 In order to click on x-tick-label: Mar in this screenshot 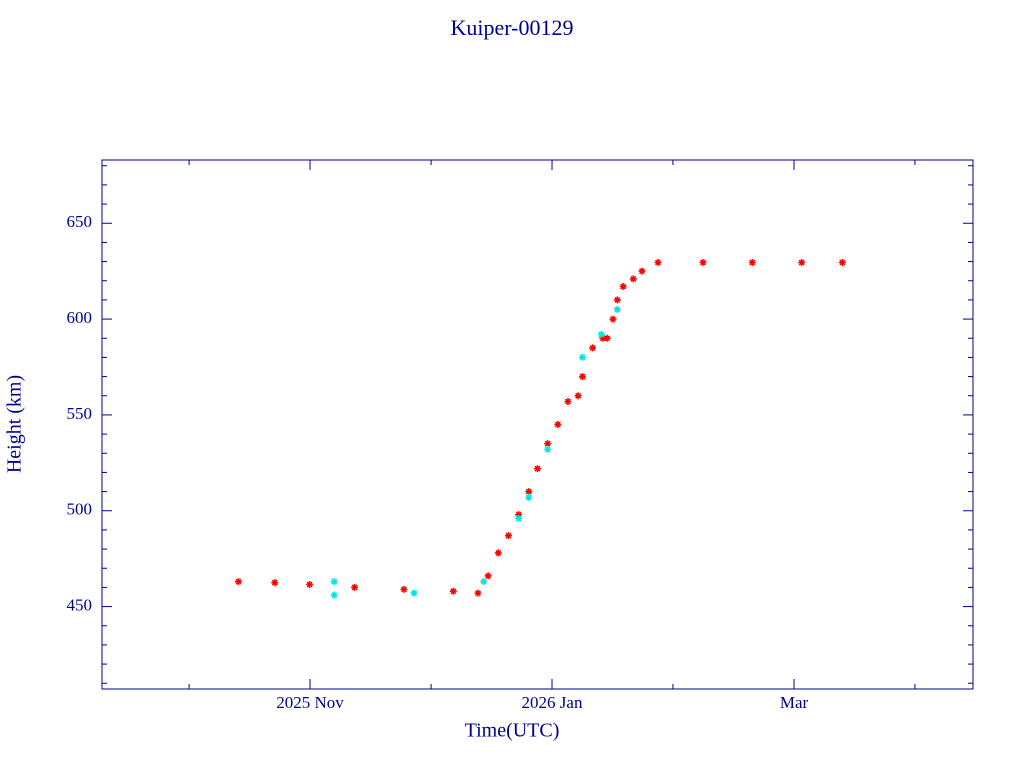, I will do `click(794, 702)`.